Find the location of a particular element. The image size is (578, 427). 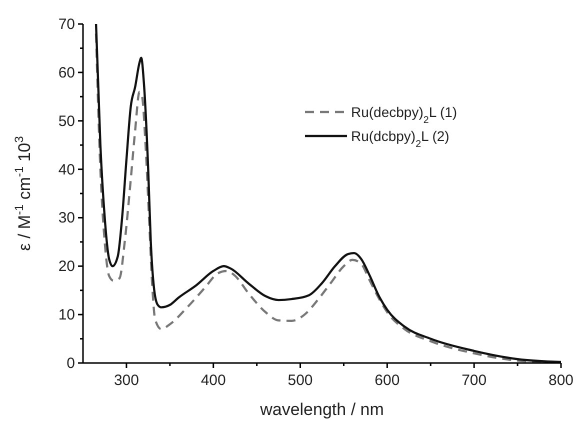

y-tick-label: 30 is located at coordinates (66, 218).